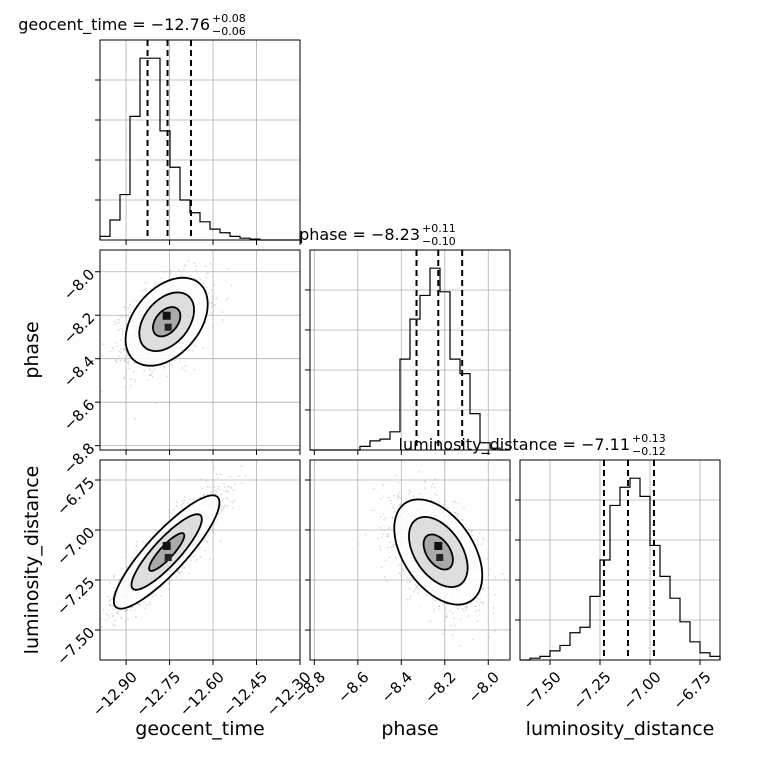 Image resolution: width=760 pixels, height=760 pixels. I want to click on title-main: luminosity_distance = −7.11, so click(514, 445).